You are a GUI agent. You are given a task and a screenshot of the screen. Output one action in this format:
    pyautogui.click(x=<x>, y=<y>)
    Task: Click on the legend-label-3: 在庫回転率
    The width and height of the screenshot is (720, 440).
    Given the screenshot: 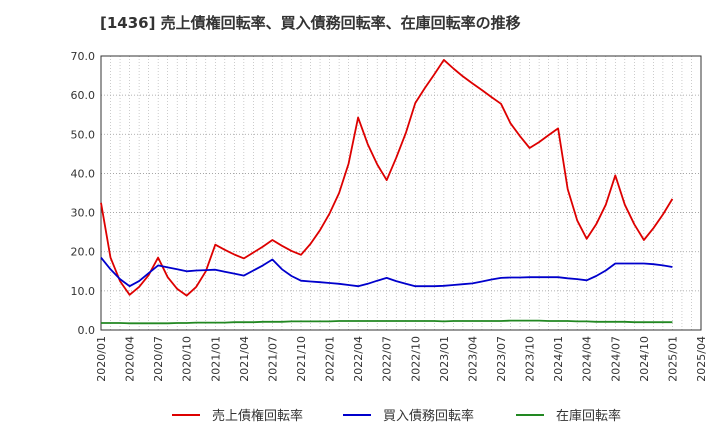 What is the action you would take?
    pyautogui.click(x=588, y=416)
    